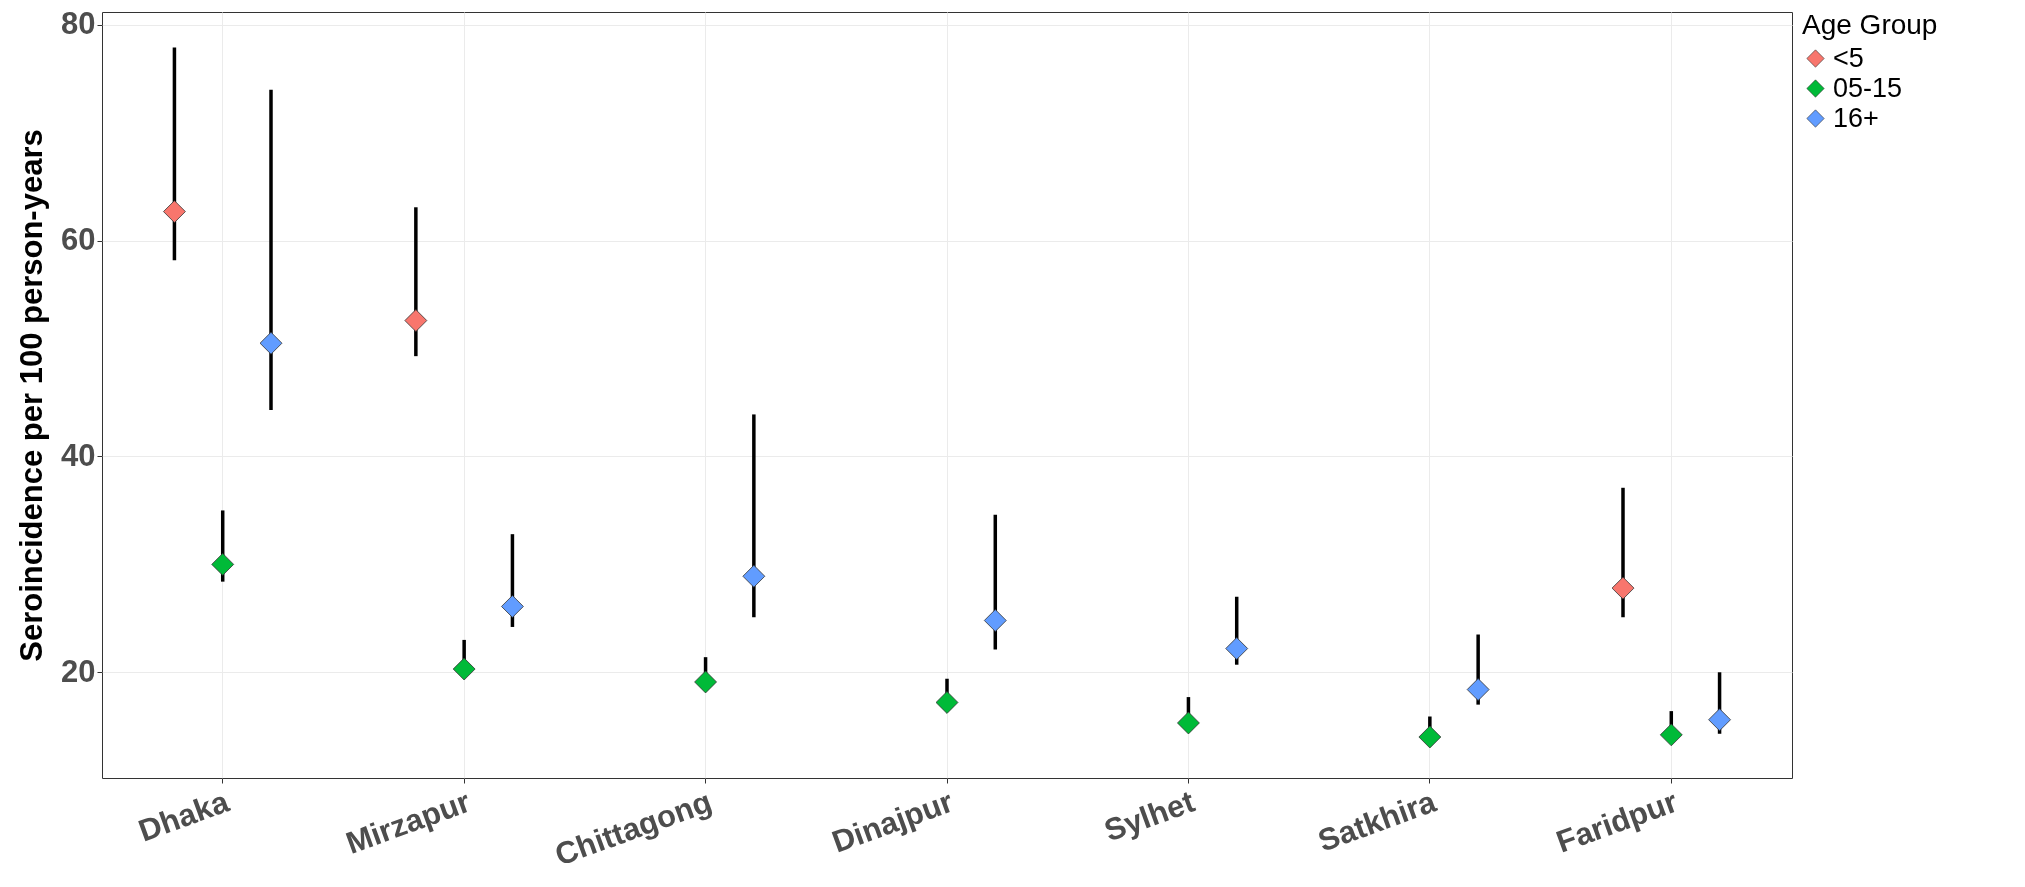 The width and height of the screenshot is (2025, 887). I want to click on legend-title: Age Group, so click(1870, 24).